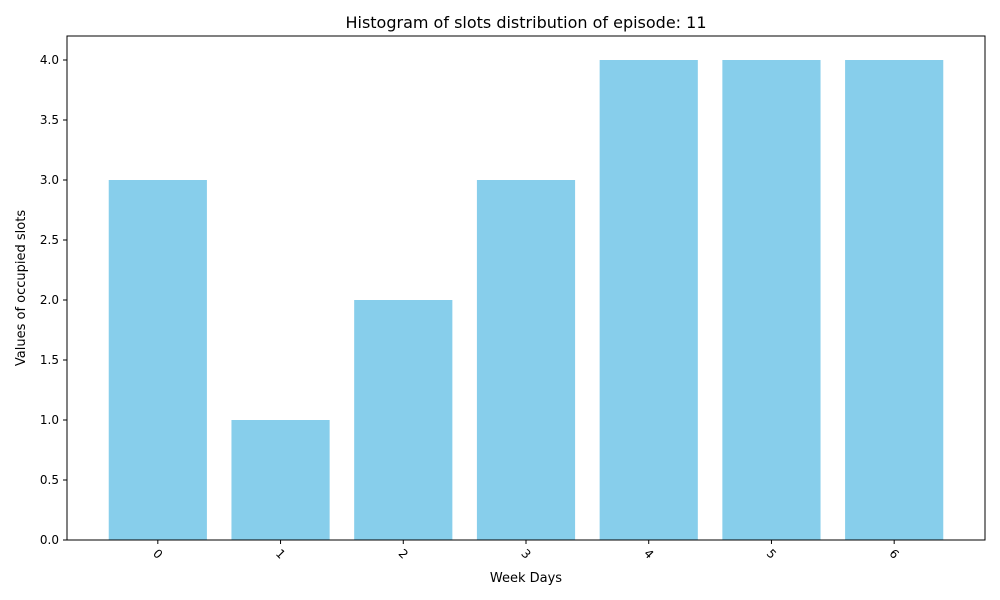 The image size is (1000, 600). I want to click on y-tick-label: 0.5, so click(49, 480).